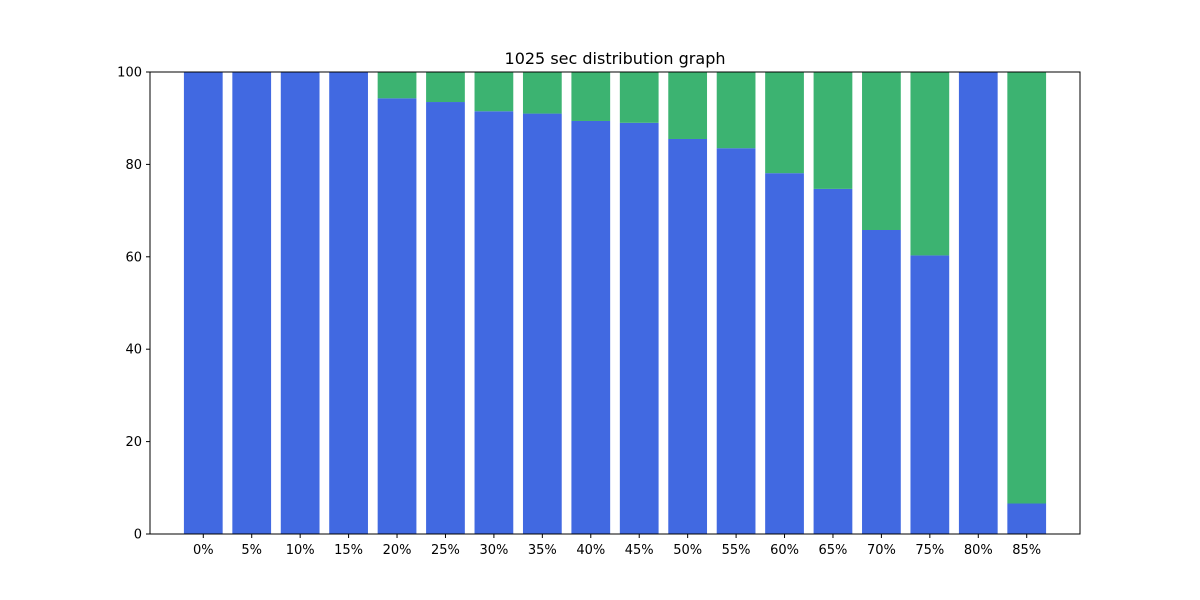 Image resolution: width=1200 pixels, height=600 pixels. Describe the element at coordinates (133, 165) in the screenshot. I see `y-tick-label: 80` at that location.